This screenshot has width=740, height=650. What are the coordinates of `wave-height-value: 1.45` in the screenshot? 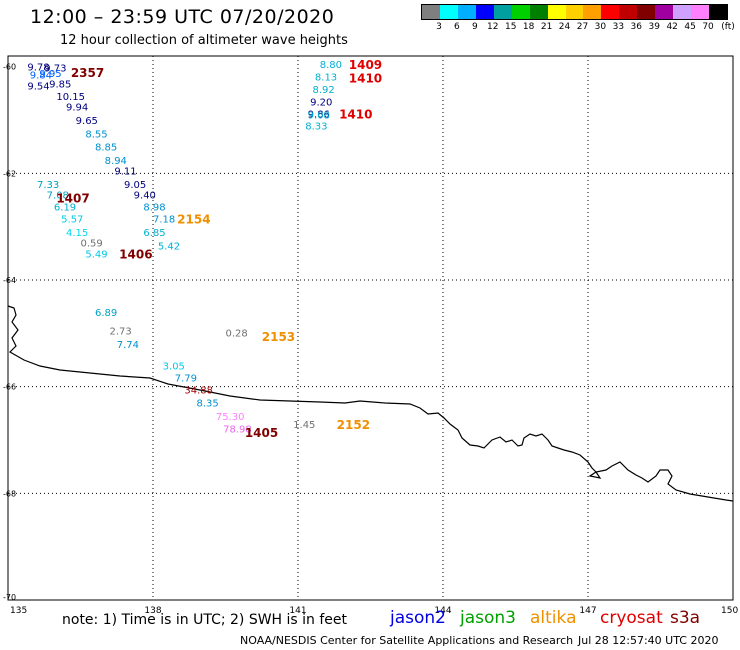 It's located at (304, 425).